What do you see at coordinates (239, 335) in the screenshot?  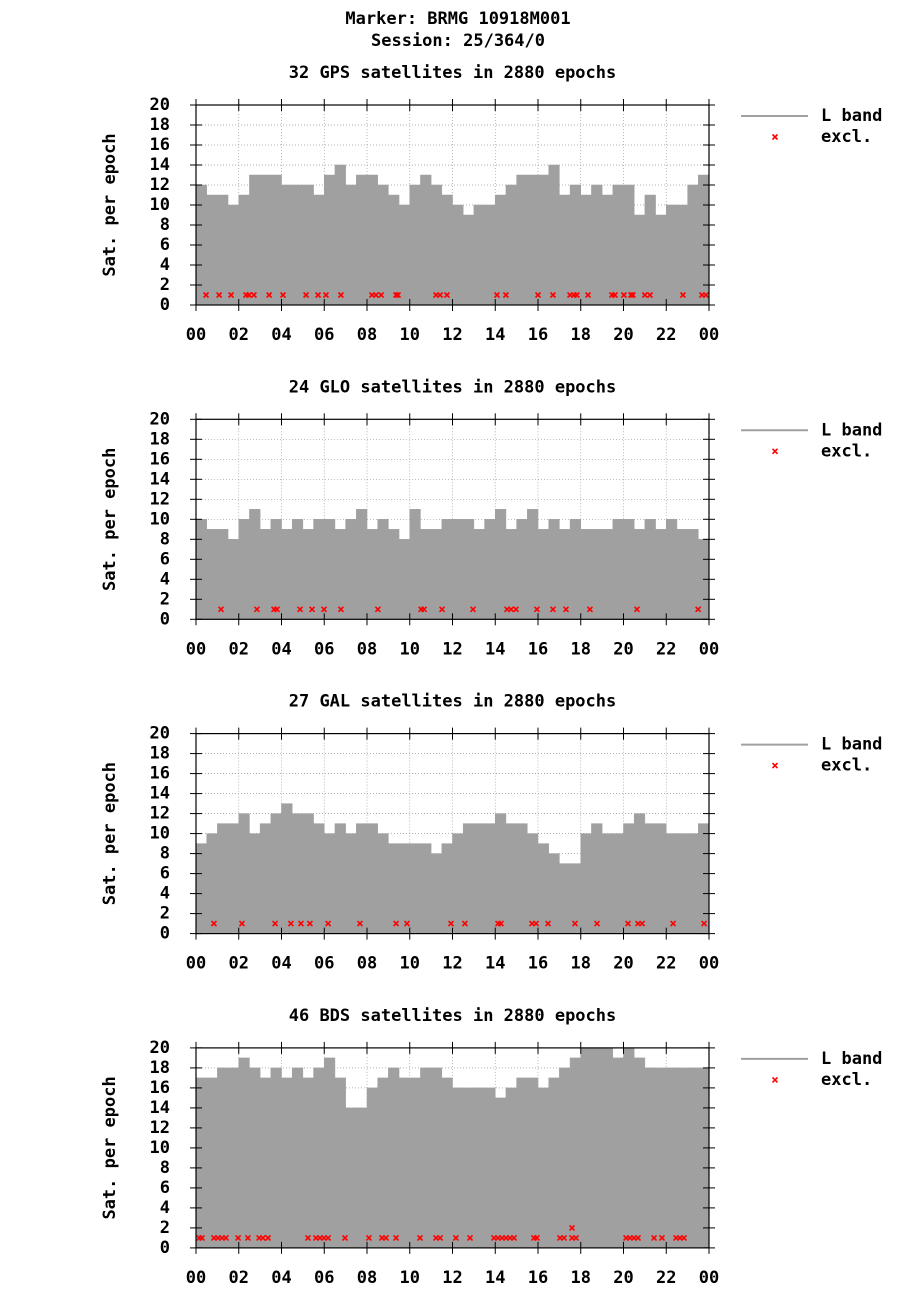 I see `x-tick-label: 02` at bounding box center [239, 335].